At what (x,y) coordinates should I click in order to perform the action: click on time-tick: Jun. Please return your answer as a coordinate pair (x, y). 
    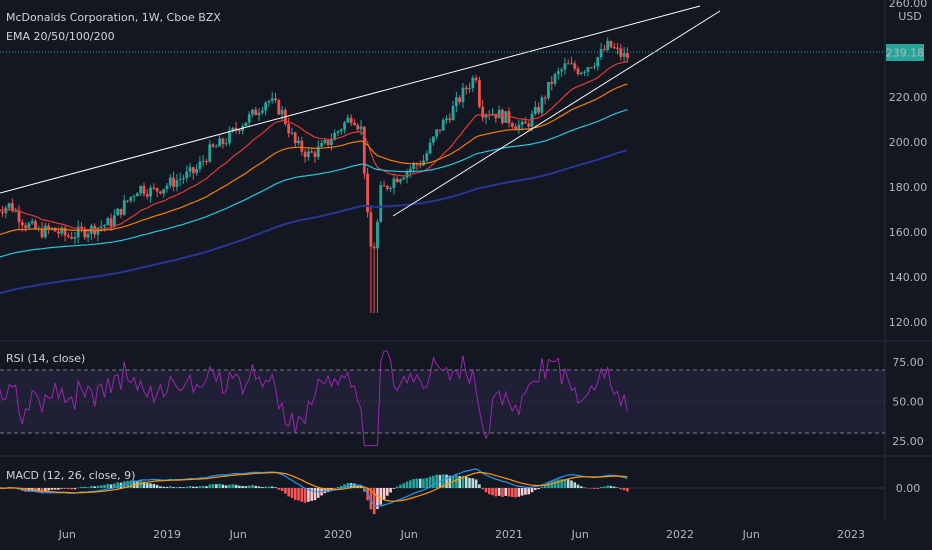
    Looking at the image, I should click on (67, 534).